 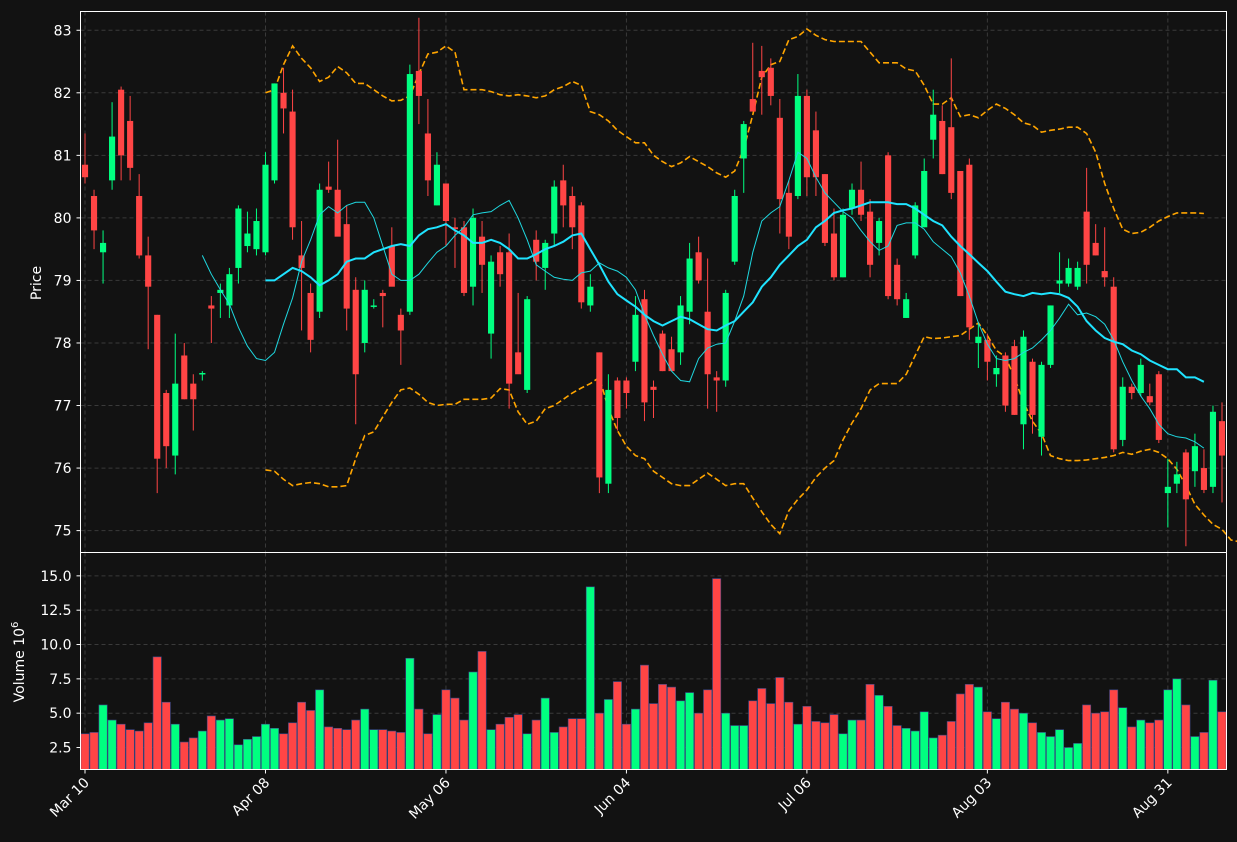 I want to click on price-y-tick-label: 81, so click(x=63, y=156).